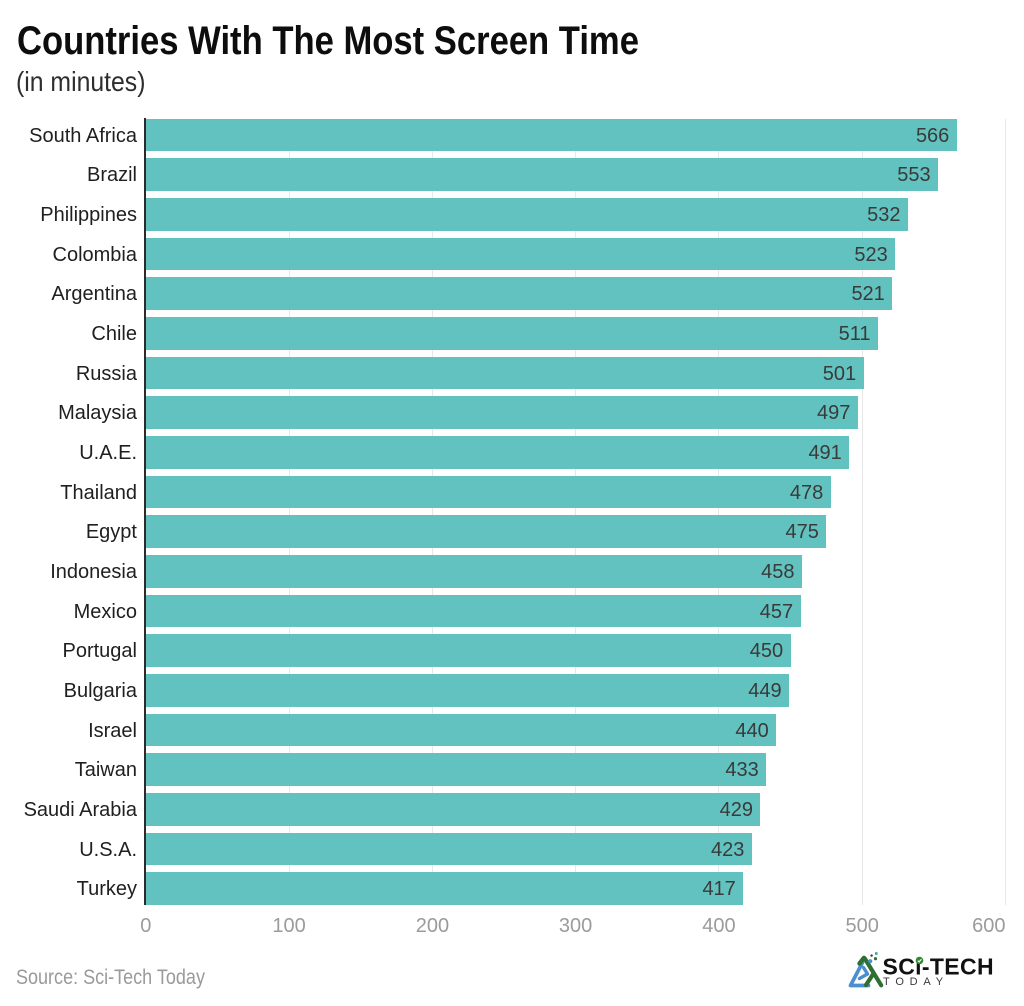  What do you see at coordinates (938, 966) in the screenshot?
I see `svg-text: SCi-TECH` at bounding box center [938, 966].